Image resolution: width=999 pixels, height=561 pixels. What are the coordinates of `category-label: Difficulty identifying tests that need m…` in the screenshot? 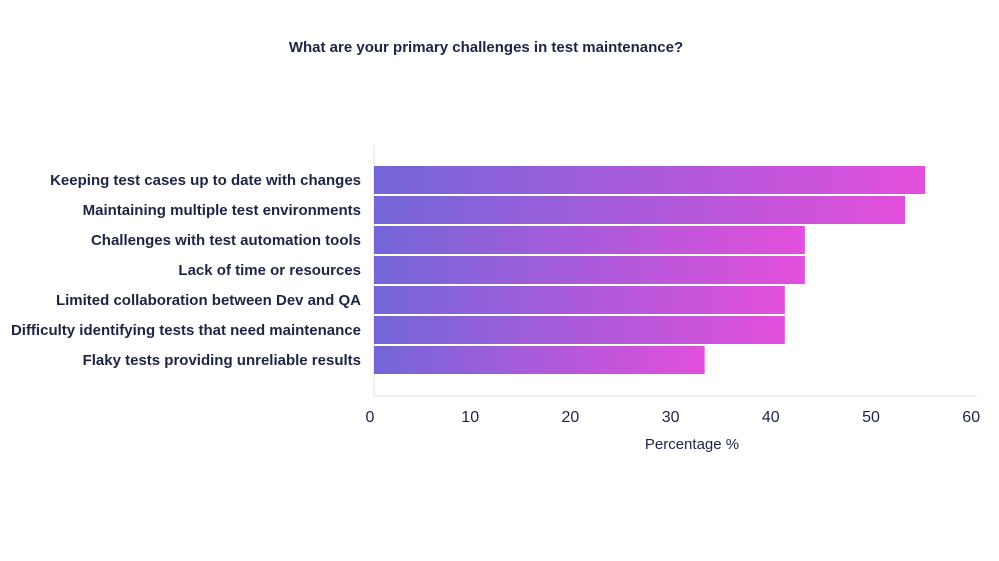 It's located at (186, 330).